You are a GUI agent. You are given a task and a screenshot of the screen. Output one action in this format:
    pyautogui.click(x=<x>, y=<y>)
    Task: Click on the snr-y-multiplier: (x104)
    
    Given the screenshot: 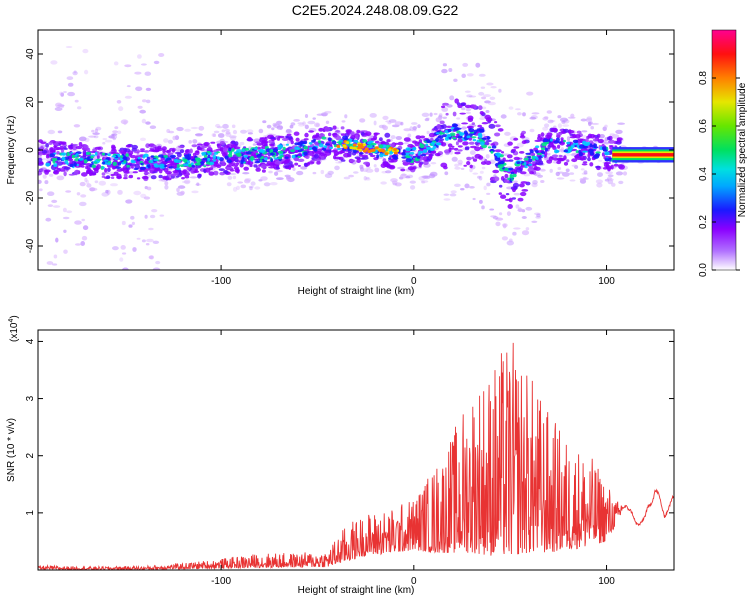 What is the action you would take?
    pyautogui.click(x=14, y=328)
    